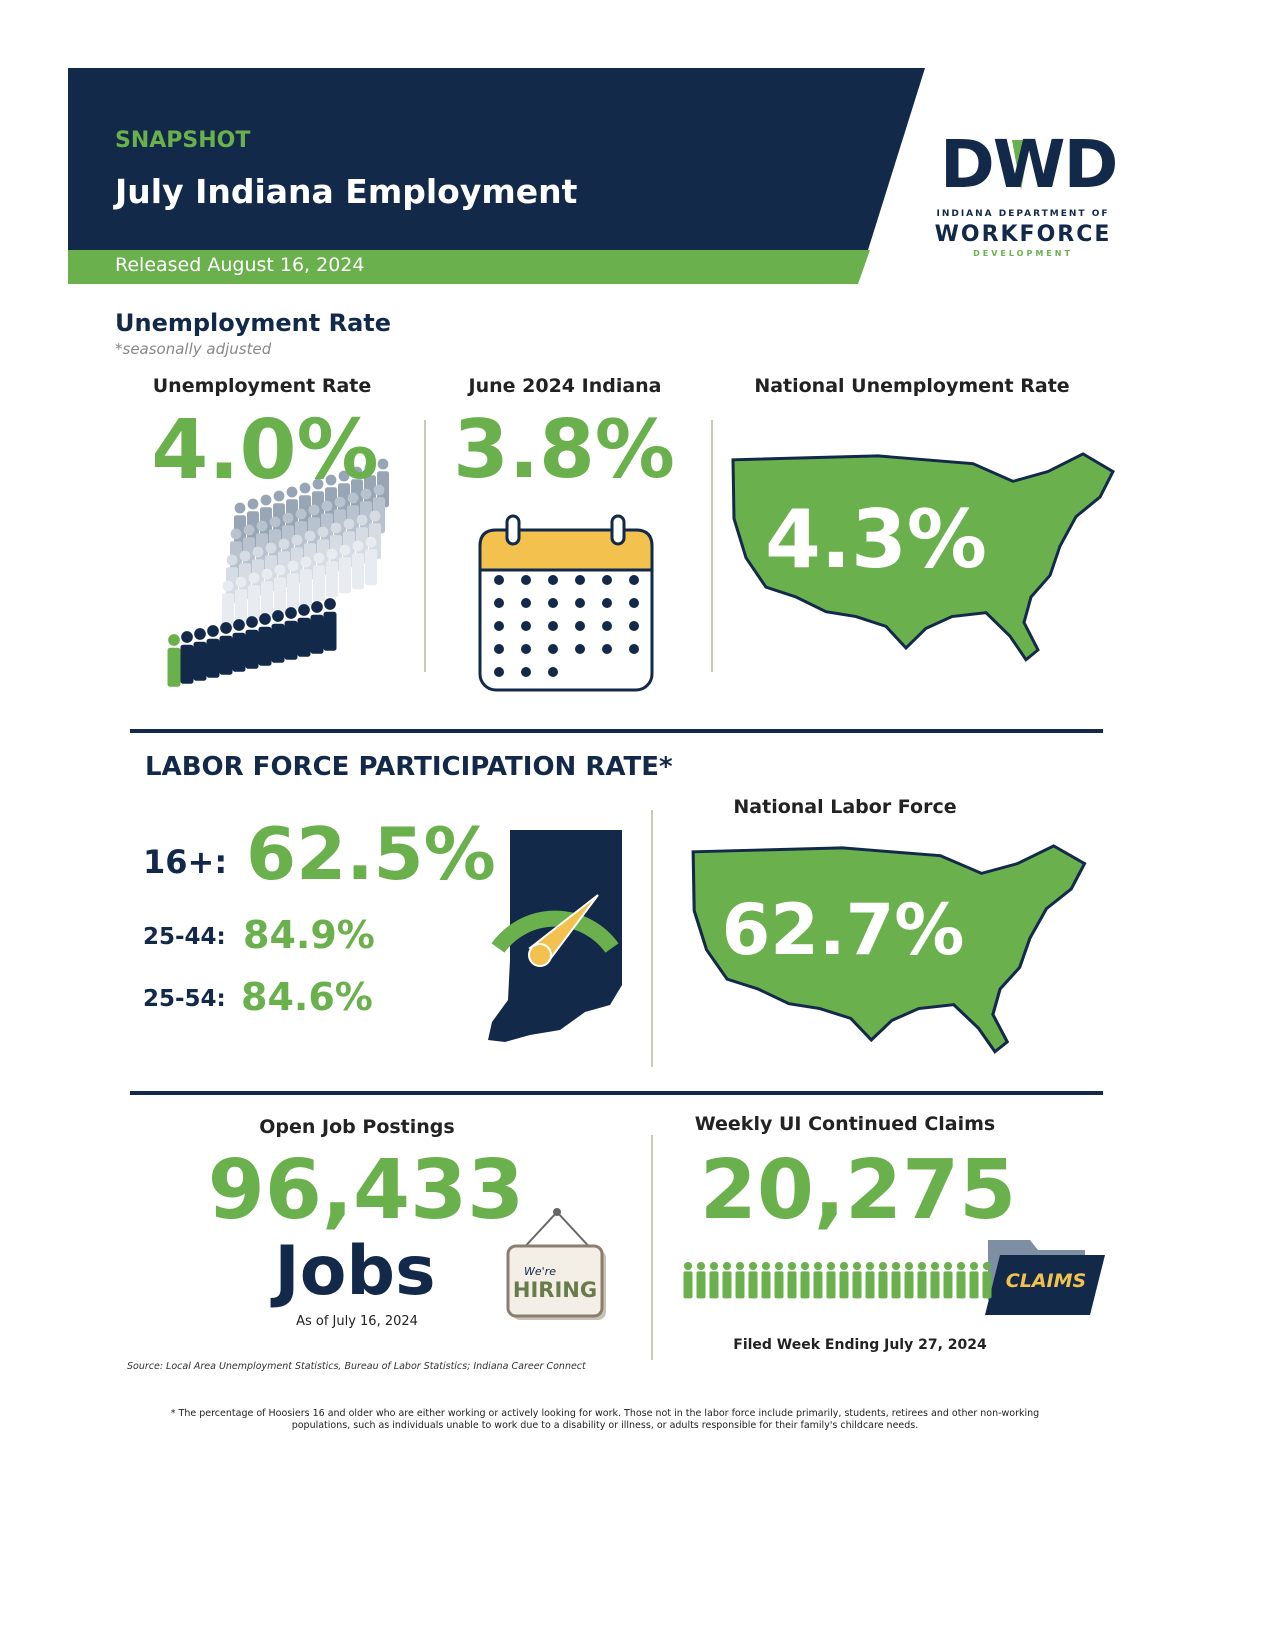 The width and height of the screenshot is (1265, 1638). Describe the element at coordinates (309, 935) in the screenshot. I see `group-value: 84.9%` at that location.